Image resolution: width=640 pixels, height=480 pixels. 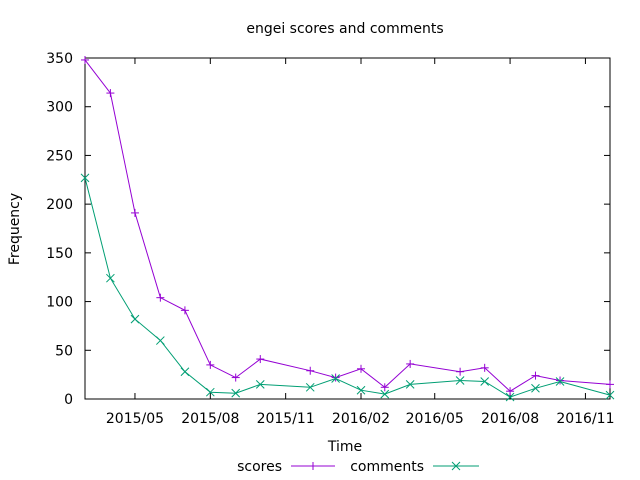 I want to click on y-tick-label: 300, so click(x=59, y=108).